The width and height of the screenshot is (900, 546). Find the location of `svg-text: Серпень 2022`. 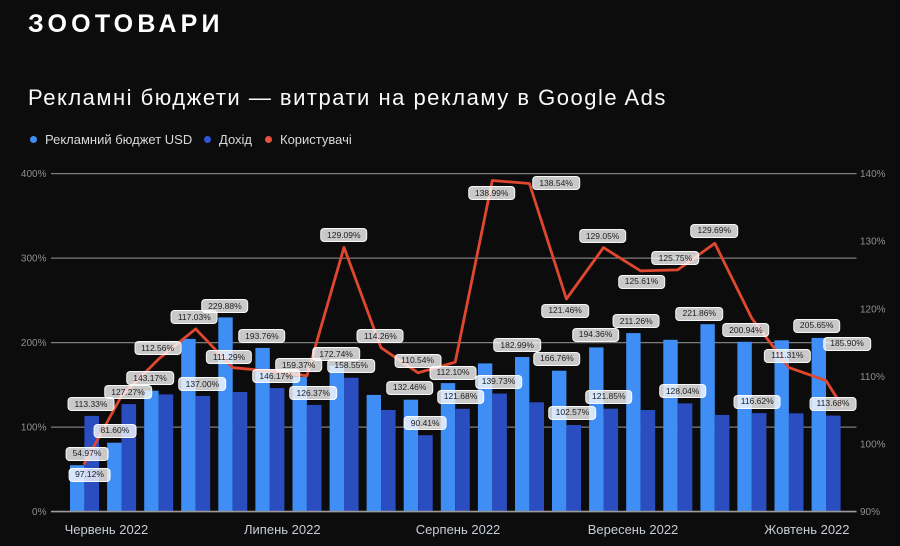

svg-text: Серпень 2022 is located at coordinates (458, 529).